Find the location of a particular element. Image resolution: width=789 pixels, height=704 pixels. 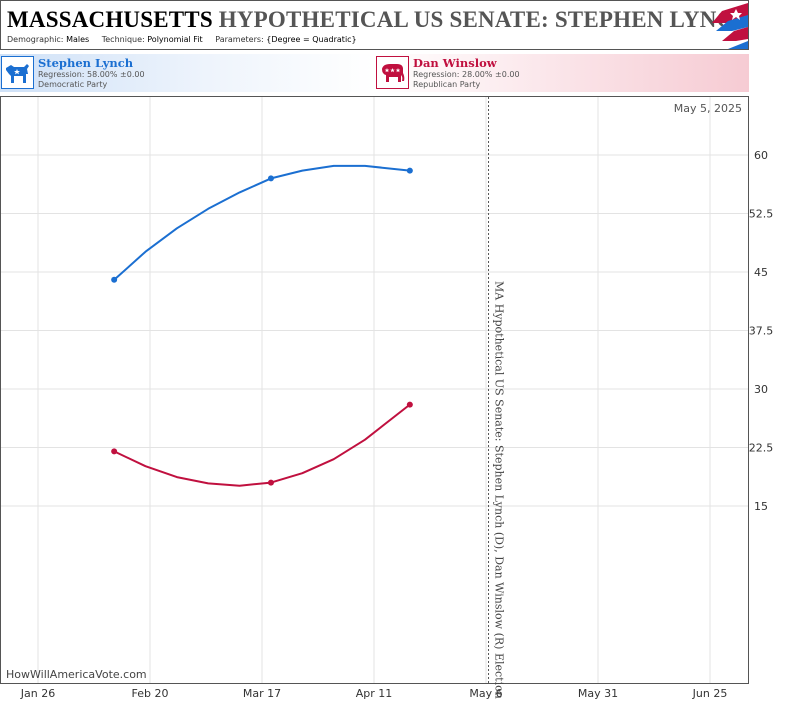

y-tick-label: 45 is located at coordinates (761, 272).